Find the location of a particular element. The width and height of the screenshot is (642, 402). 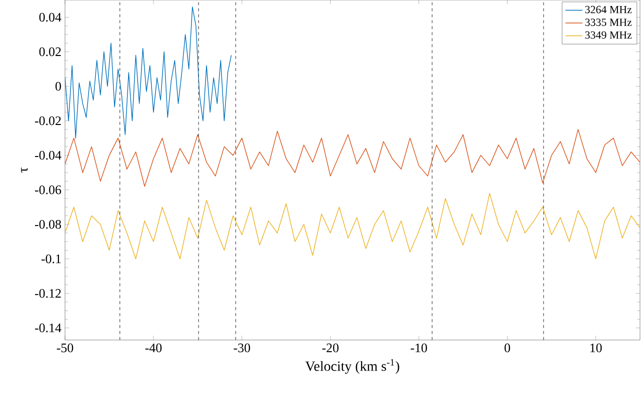

y-tick-label: 0.02 is located at coordinates (50, 51).